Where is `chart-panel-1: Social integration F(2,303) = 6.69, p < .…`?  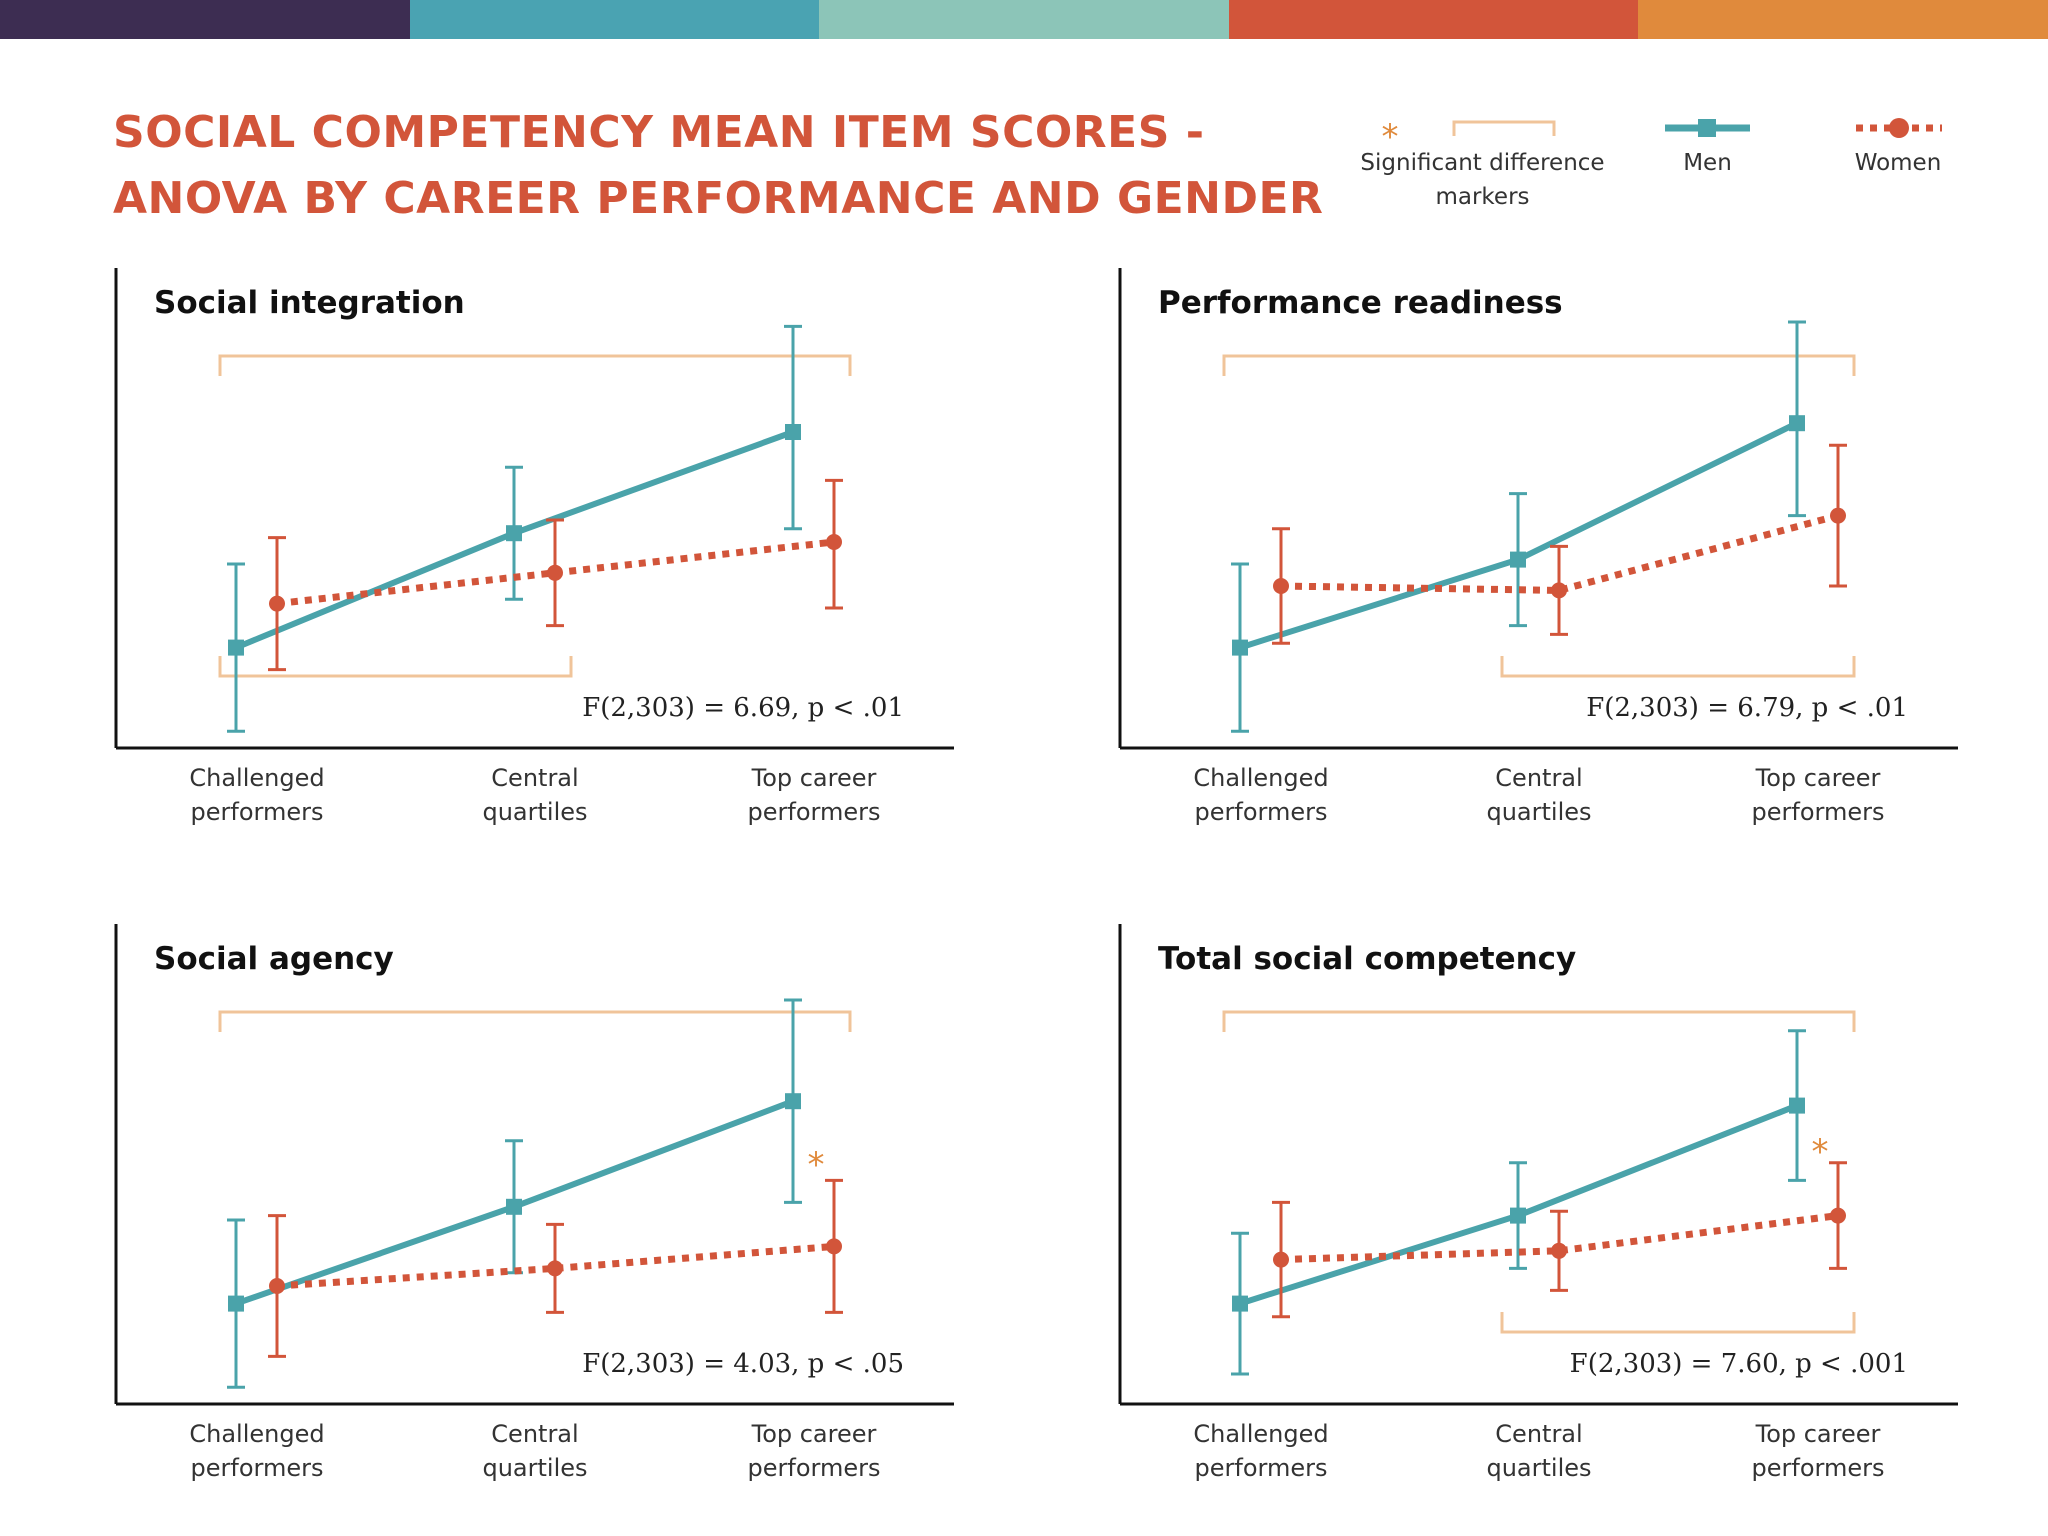 chart-panel-1: Social integration F(2,303) = 6.69, p < .… is located at coordinates (534, 547).